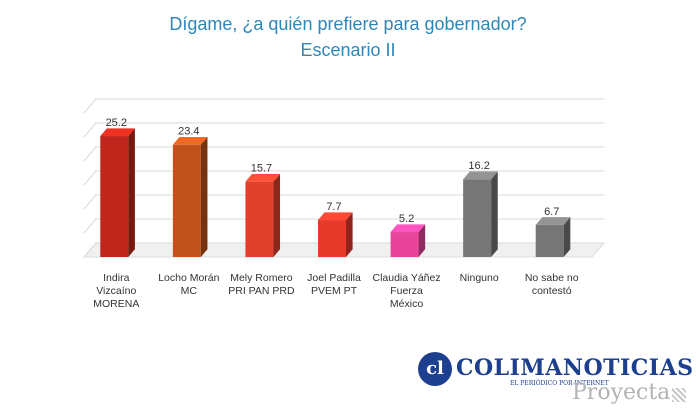  Describe the element at coordinates (116, 291) in the screenshot. I see `category-label: Indira Vizcaíno MORENA` at that location.